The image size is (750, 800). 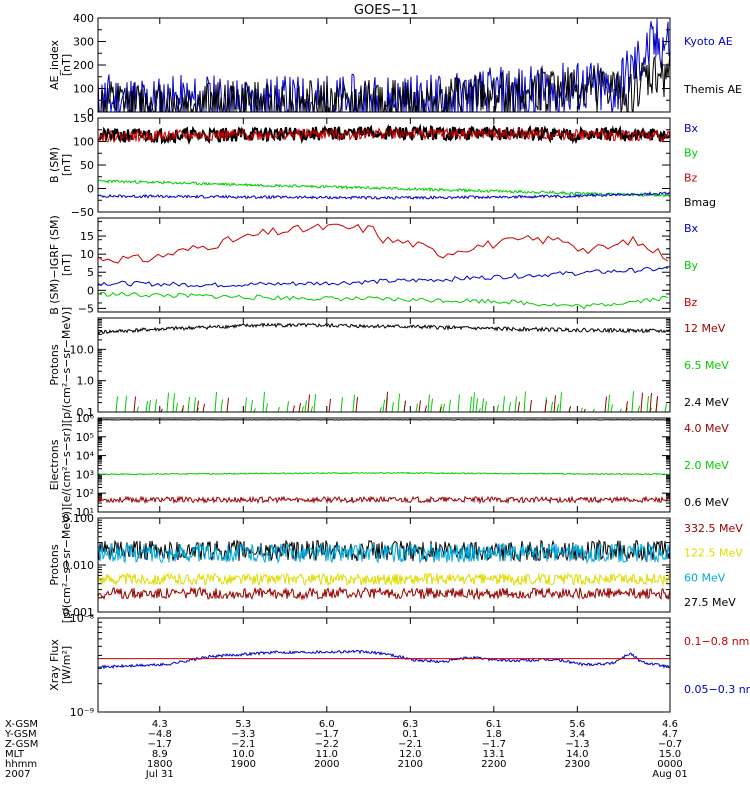 I want to click on y-tick-label: 10³, so click(x=85, y=474).